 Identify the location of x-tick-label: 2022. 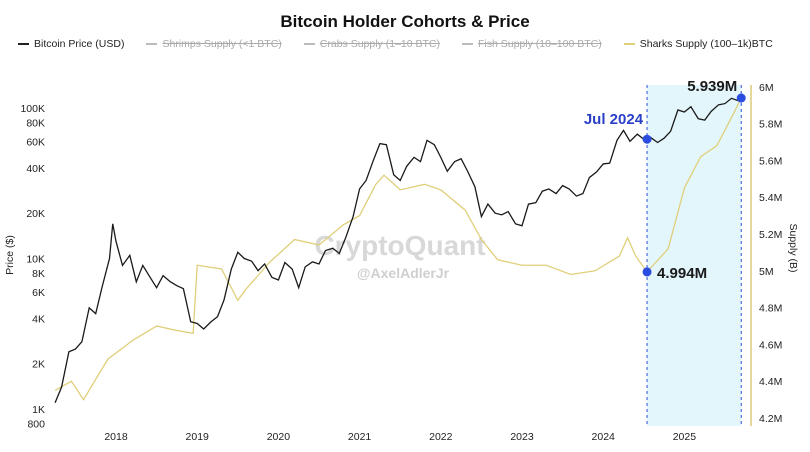
(441, 437).